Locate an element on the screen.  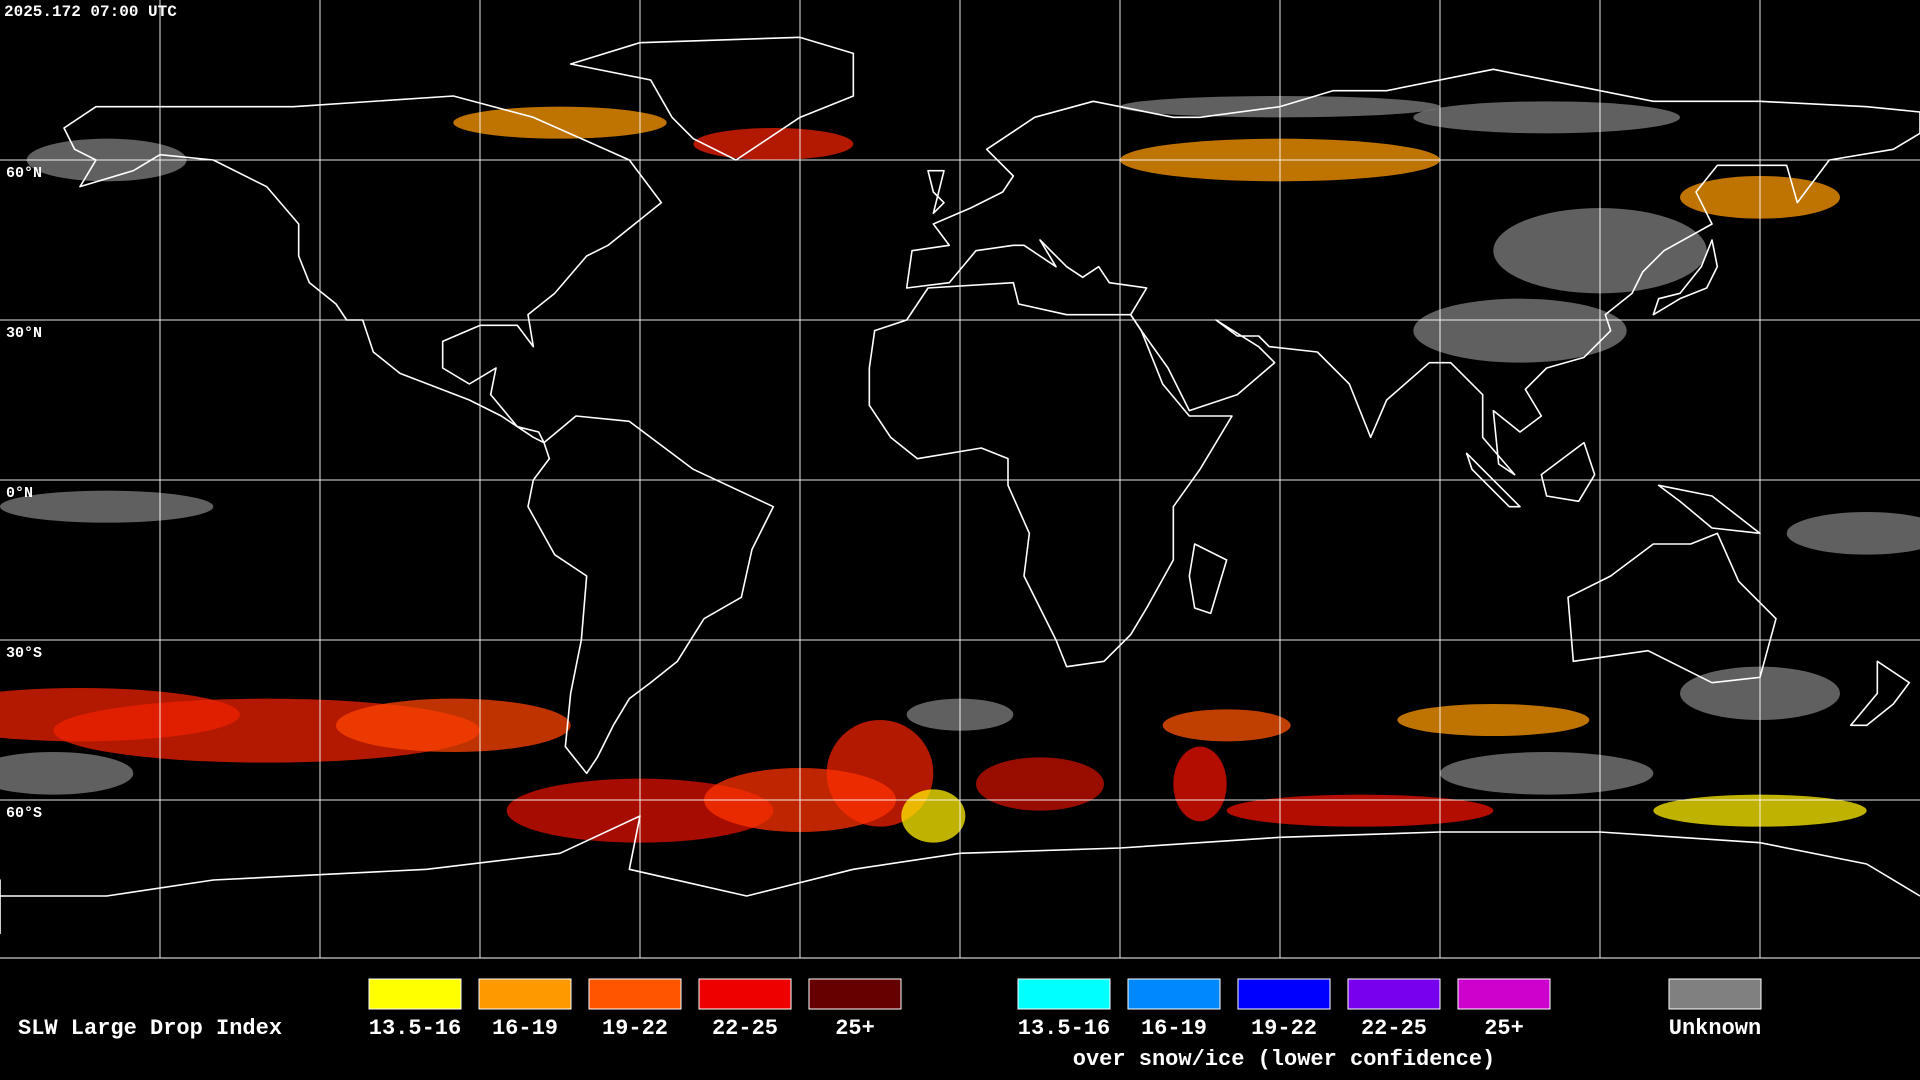
latitude-label: 30°S is located at coordinates (24, 653).